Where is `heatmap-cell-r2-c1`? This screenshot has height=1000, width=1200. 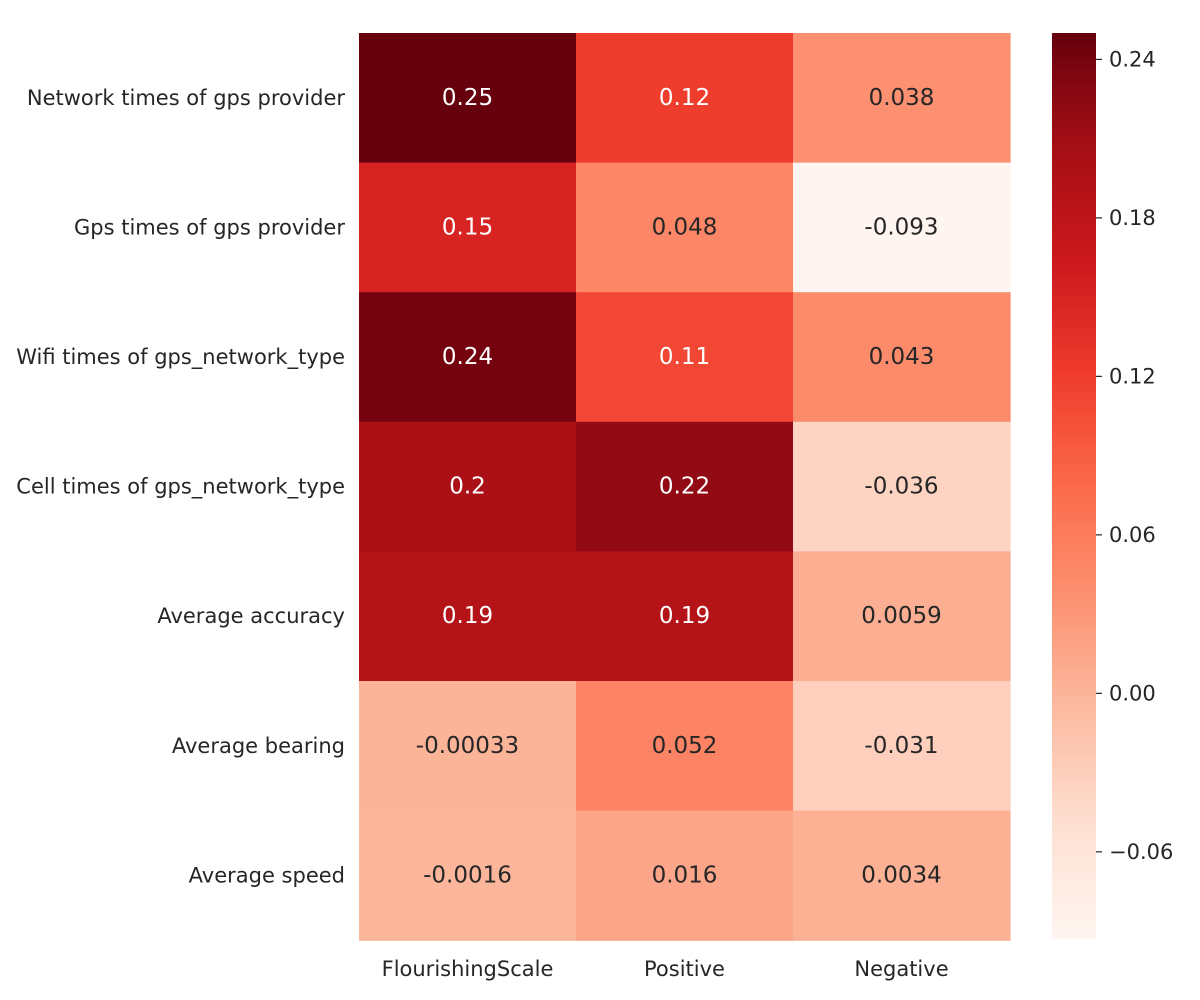
heatmap-cell-r2-c1 is located at coordinates (685, 357).